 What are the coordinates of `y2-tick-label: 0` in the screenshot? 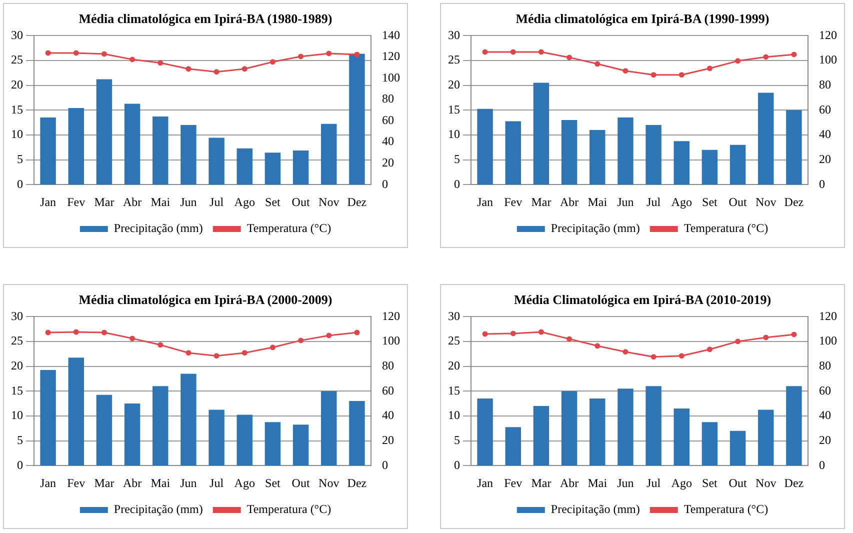 It's located at (385, 465).